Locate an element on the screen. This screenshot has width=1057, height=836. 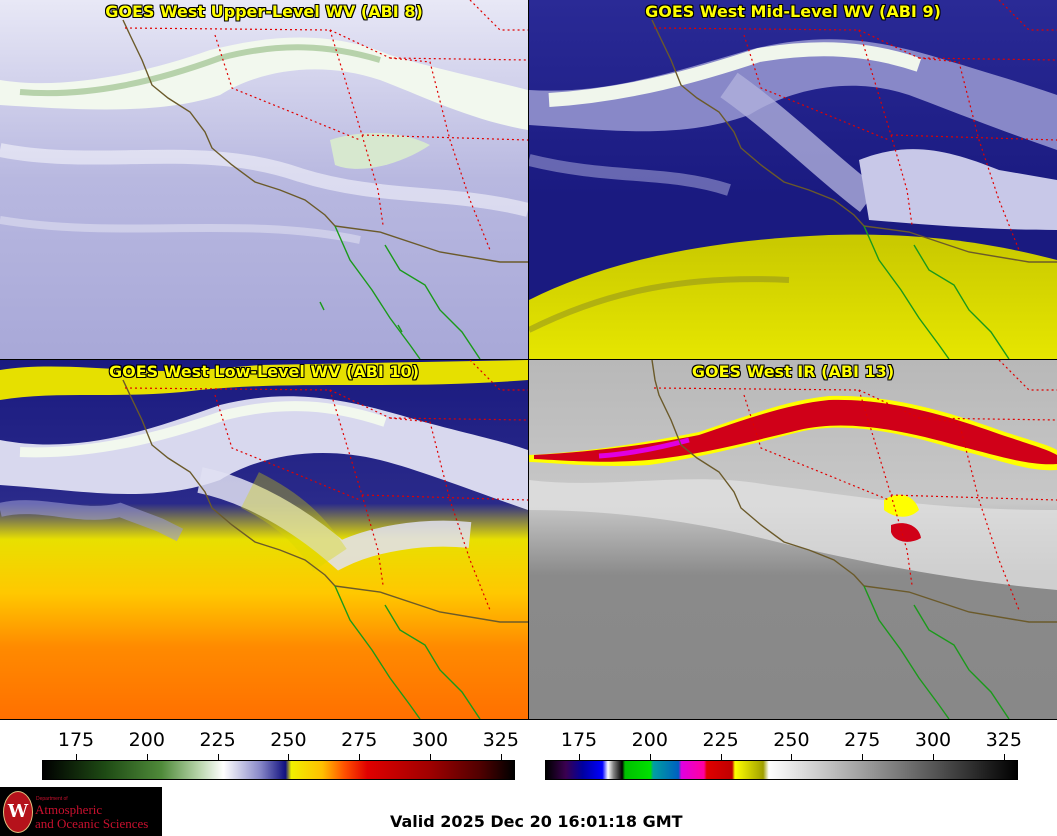
right-colorbar-tick-label: 250 is located at coordinates (791, 740).